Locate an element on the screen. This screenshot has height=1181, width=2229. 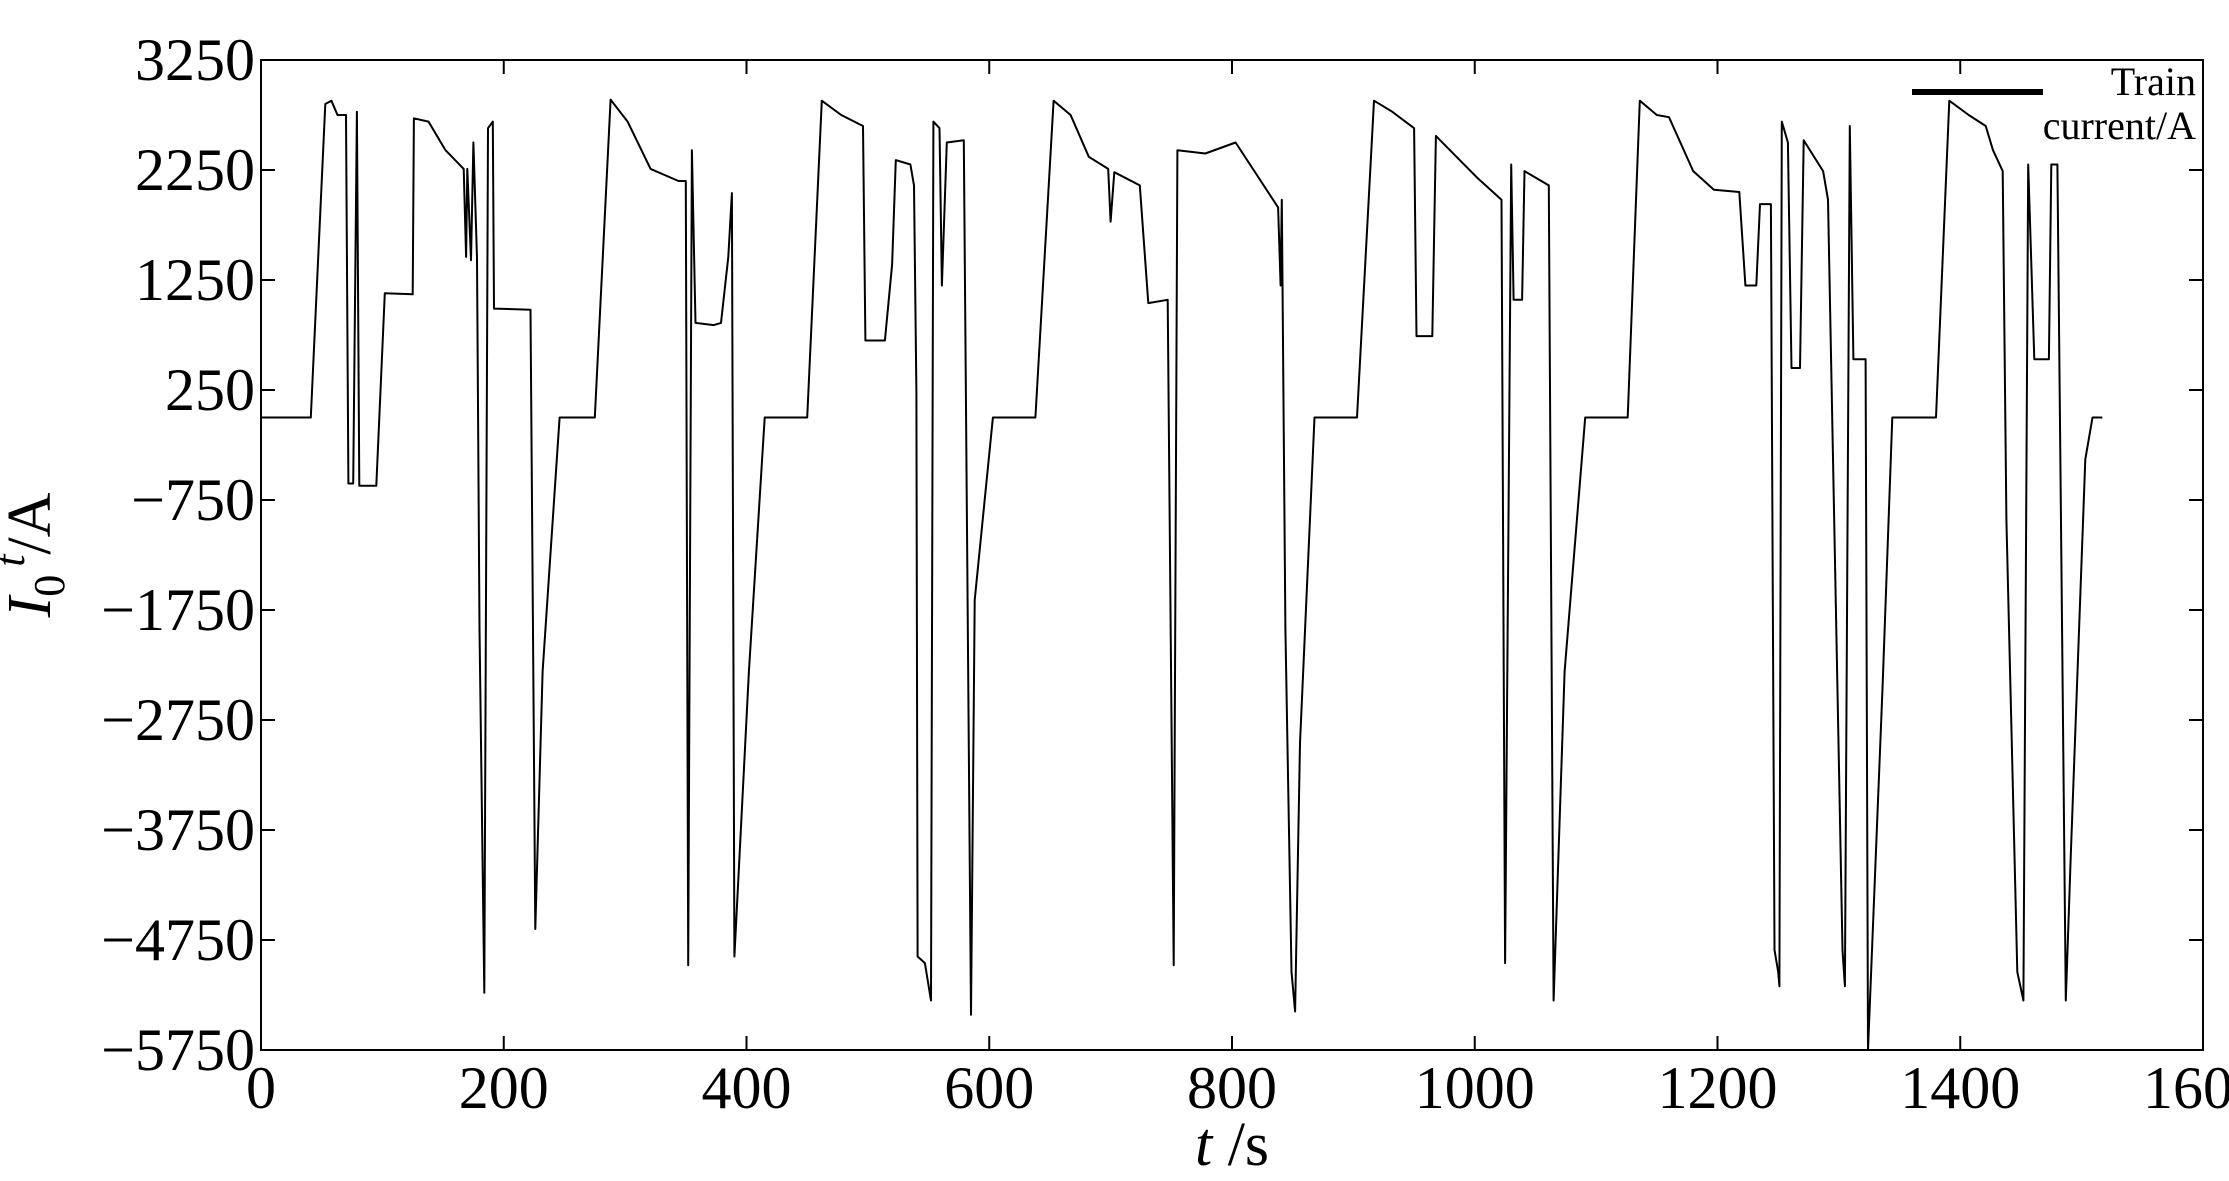
x-tick-label: 800 is located at coordinates (1232, 1088).